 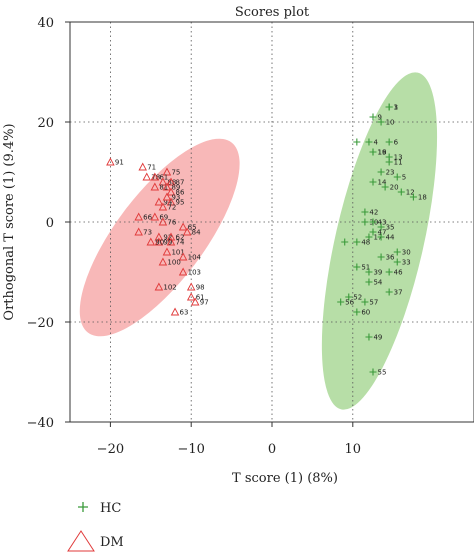 I want to click on point-label: 14, so click(x=382, y=183).